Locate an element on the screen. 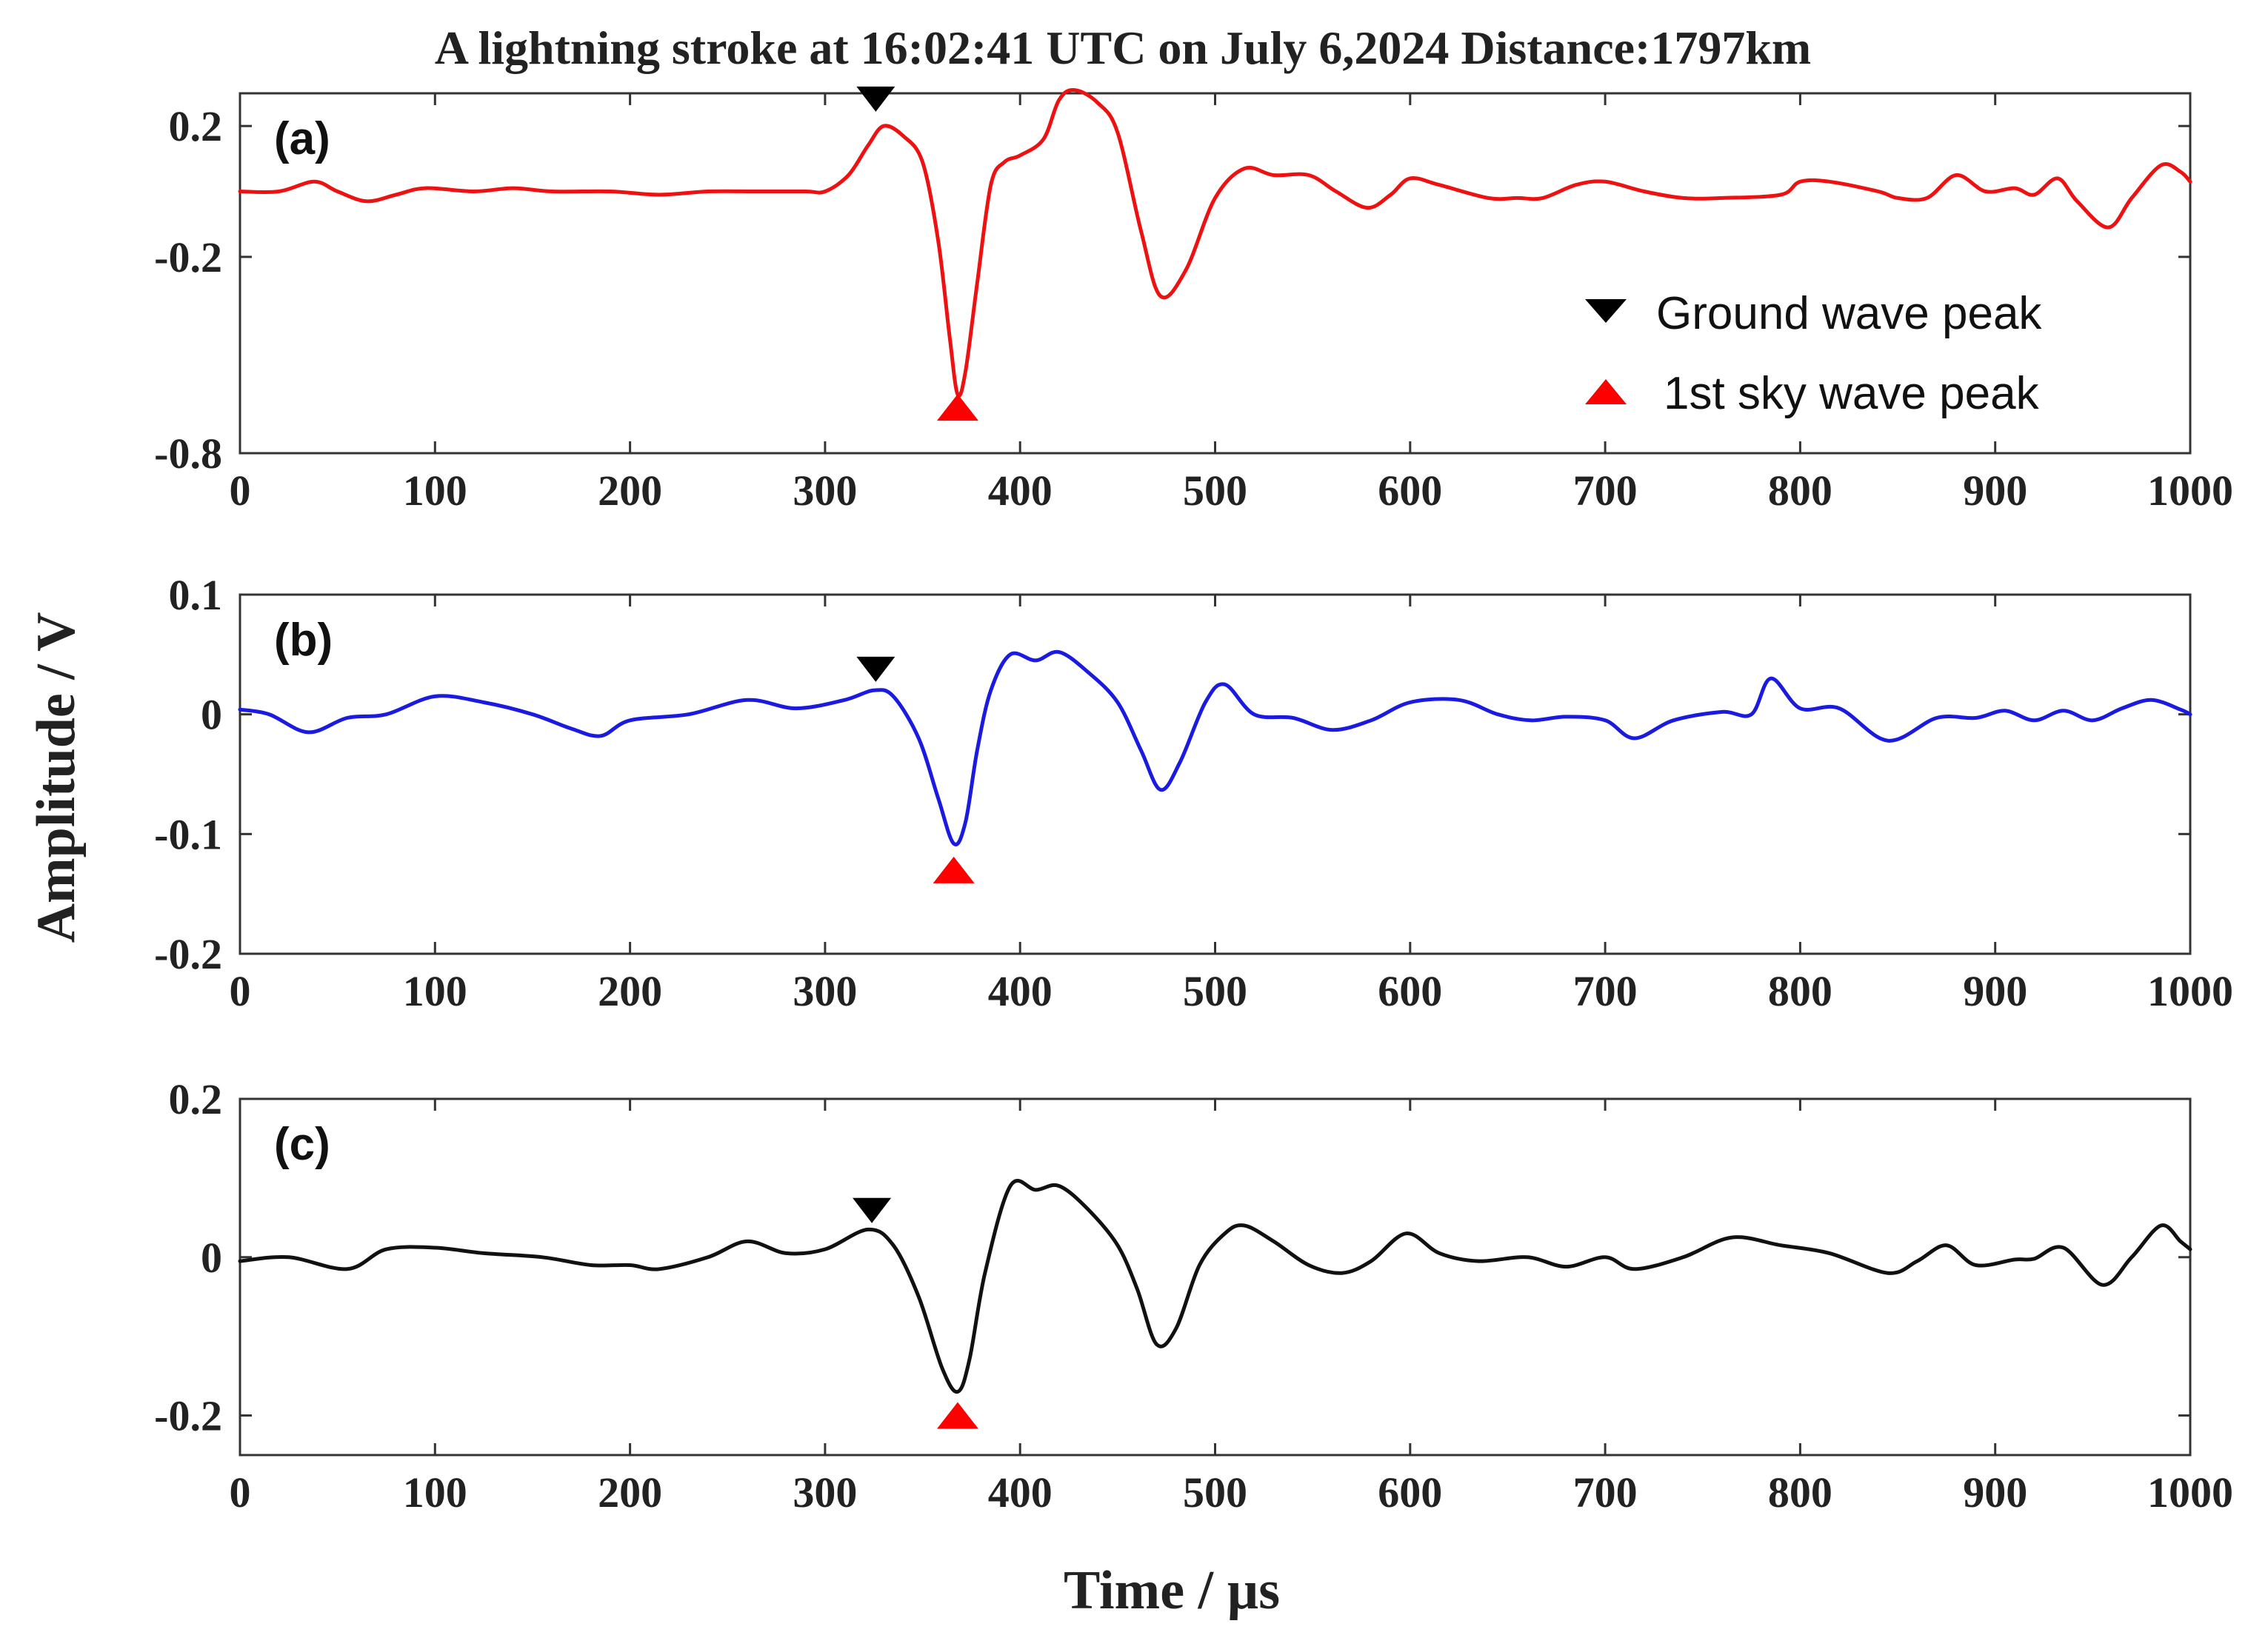 The width and height of the screenshot is (2268, 1635). panel-1-x-tick-label: 200 is located at coordinates (630, 491).